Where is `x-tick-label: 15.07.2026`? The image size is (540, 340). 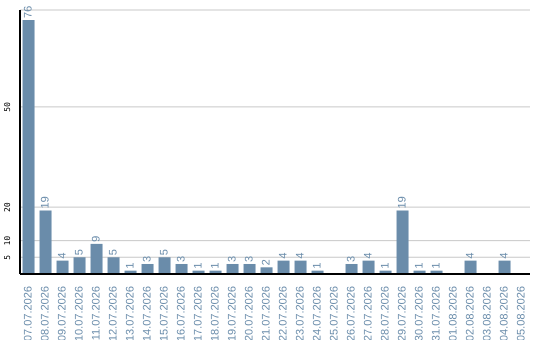
x-tick-label: 15.07.2026 is located at coordinates (164, 313).